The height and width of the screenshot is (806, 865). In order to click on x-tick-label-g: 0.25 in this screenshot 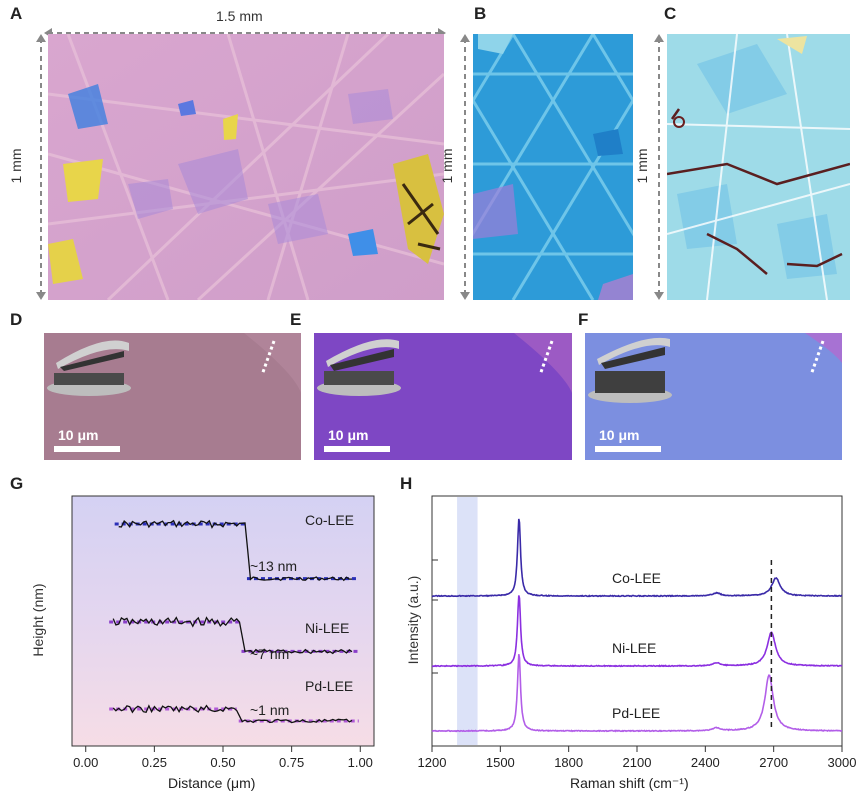, I will do `click(154, 762)`.